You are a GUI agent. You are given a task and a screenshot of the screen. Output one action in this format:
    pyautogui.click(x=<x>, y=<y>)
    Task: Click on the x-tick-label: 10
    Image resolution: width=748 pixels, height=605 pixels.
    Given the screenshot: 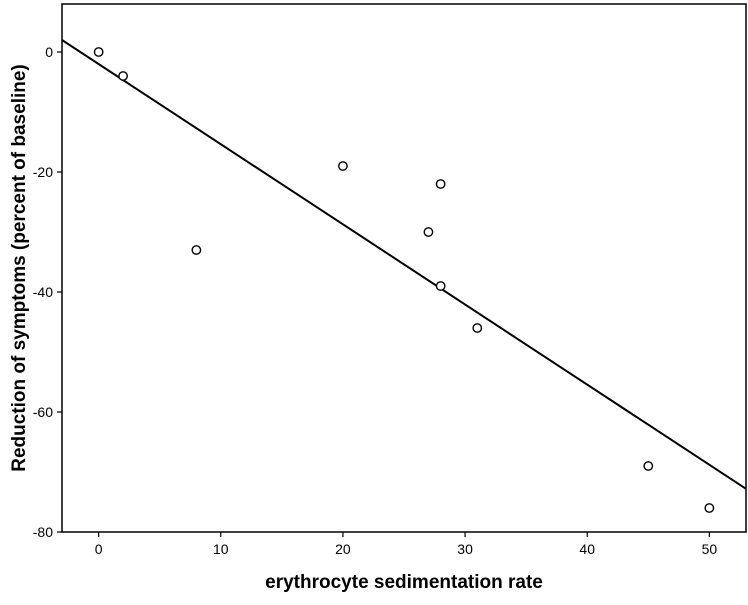 What is the action you would take?
    pyautogui.click(x=221, y=549)
    